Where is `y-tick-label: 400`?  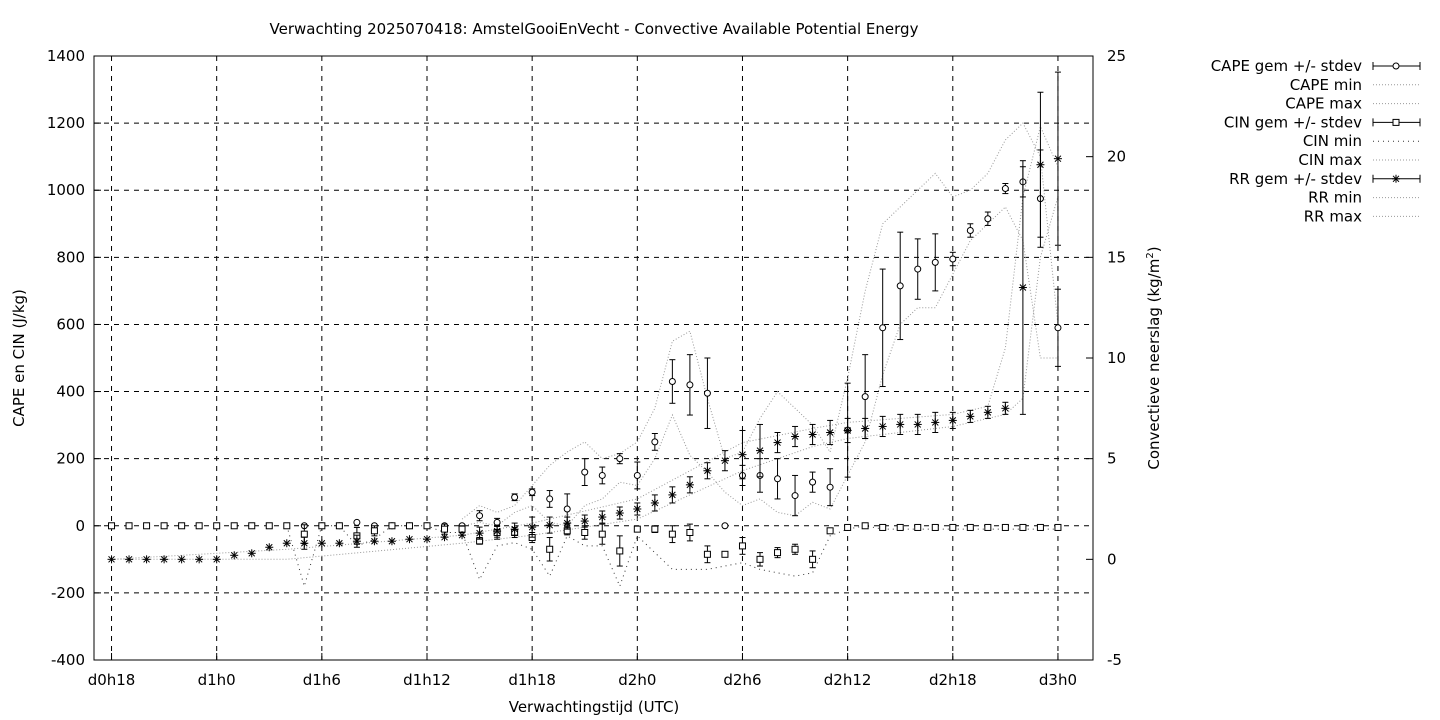
y-tick-label: 400 is located at coordinates (70, 392).